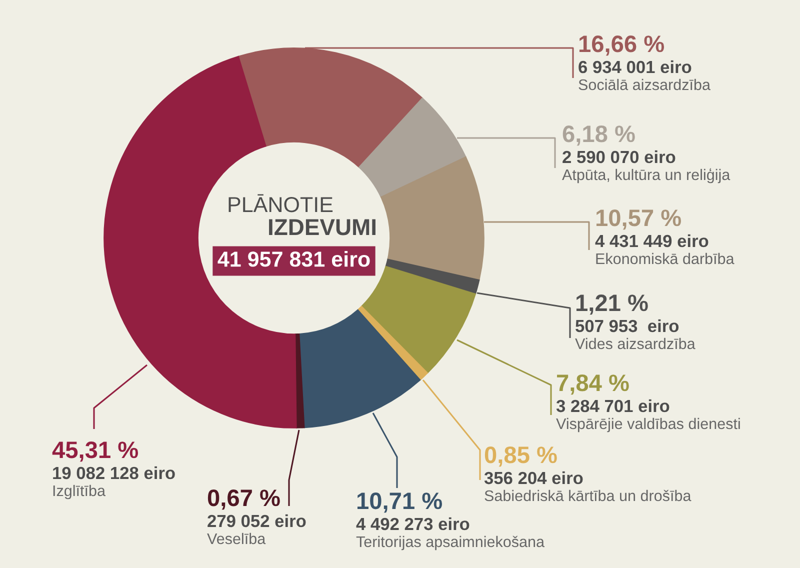 Image resolution: width=800 pixels, height=568 pixels. I want to click on slice-label: Teritorijas apsaimniekošana, so click(450, 543).